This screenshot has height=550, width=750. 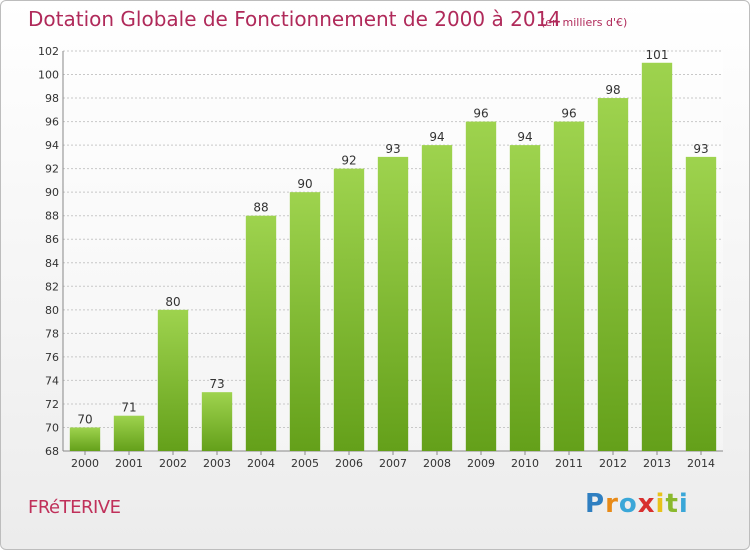 What do you see at coordinates (261, 333) in the screenshot?
I see `bar-2004` at bounding box center [261, 333].